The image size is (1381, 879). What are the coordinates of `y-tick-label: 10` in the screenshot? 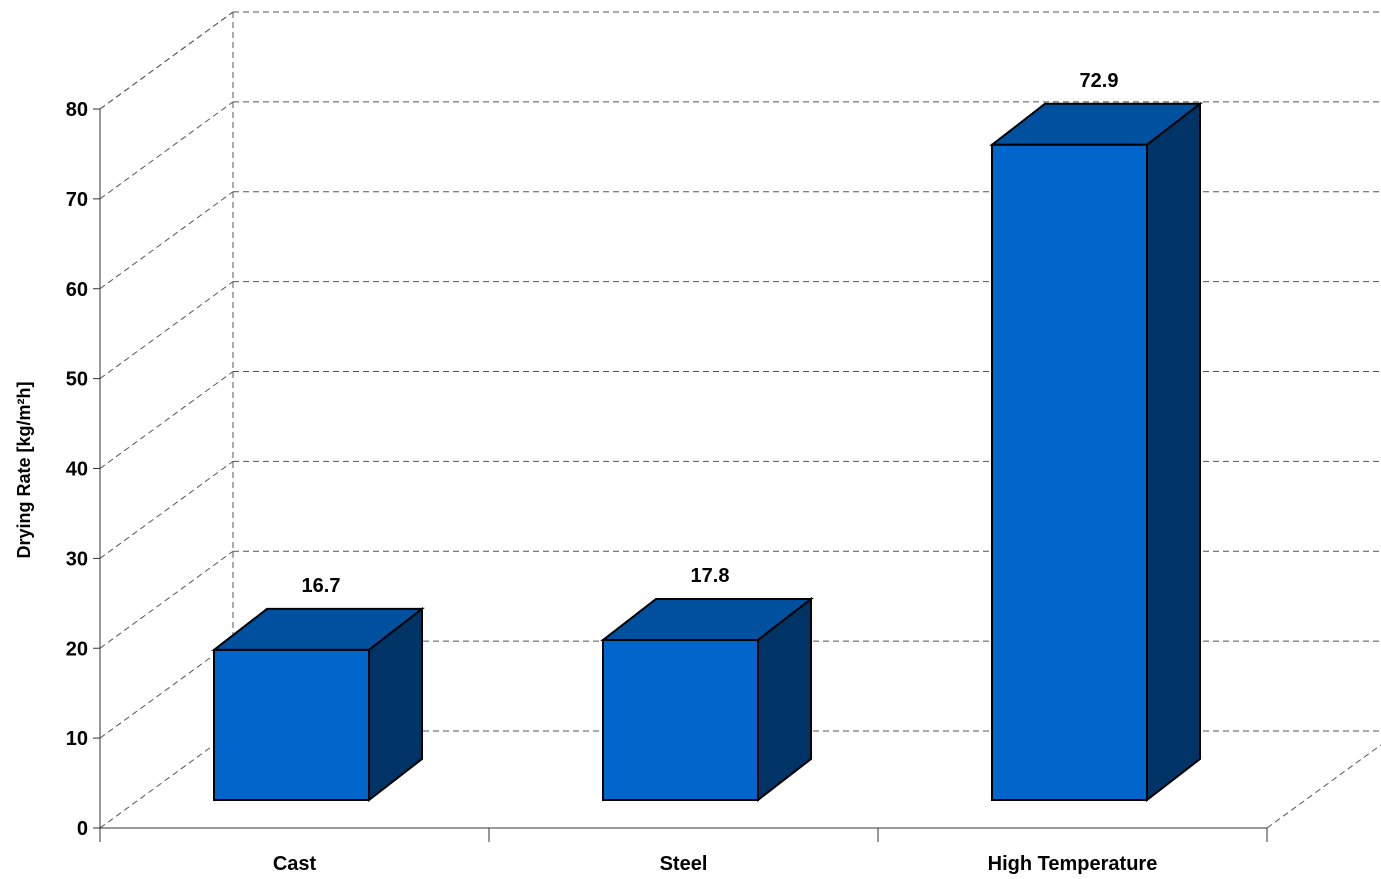 It's located at (77, 739).